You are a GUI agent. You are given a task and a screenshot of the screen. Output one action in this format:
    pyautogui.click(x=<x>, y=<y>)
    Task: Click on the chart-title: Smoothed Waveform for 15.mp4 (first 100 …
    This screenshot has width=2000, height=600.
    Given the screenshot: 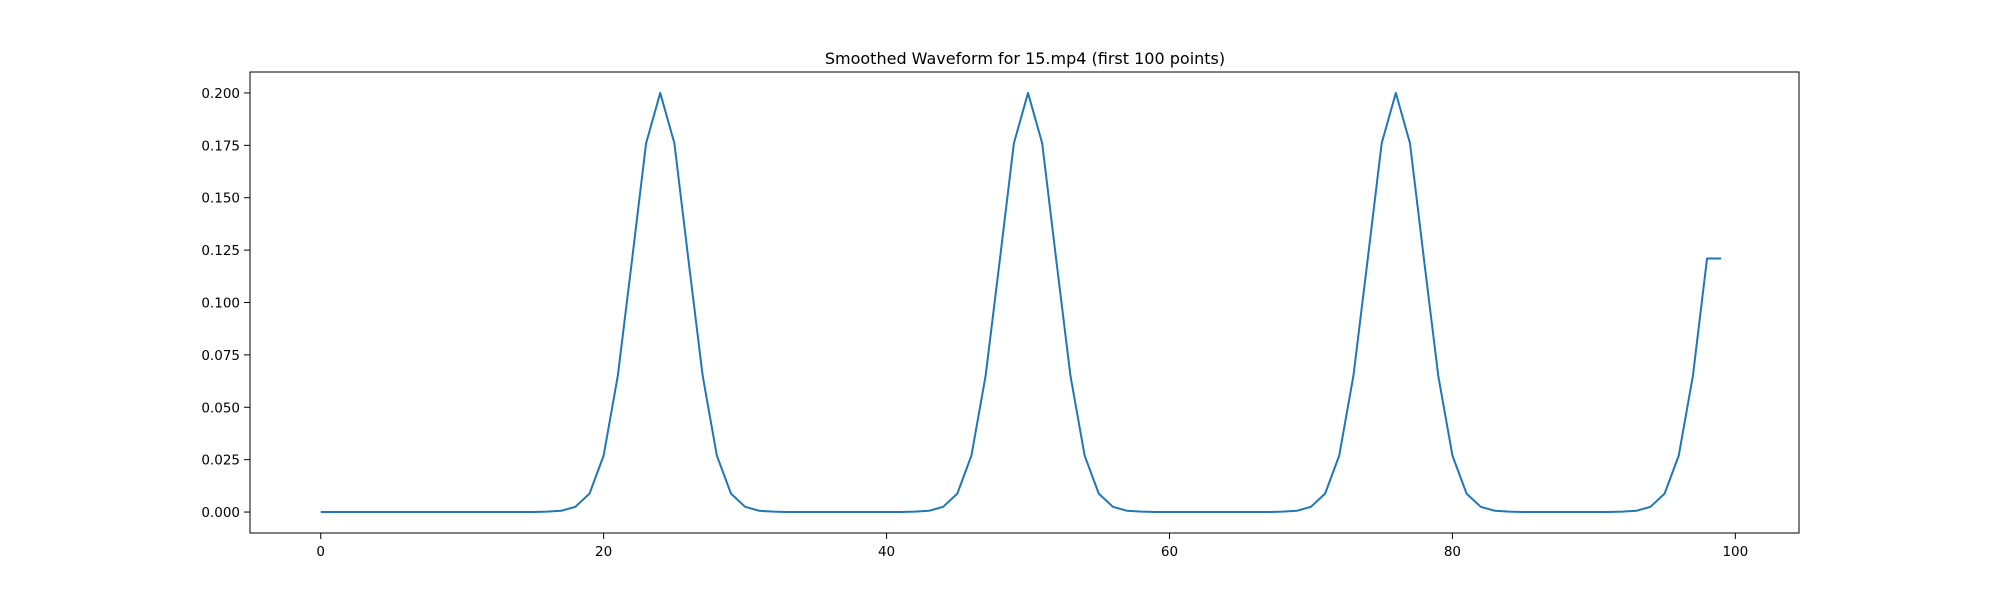 What is the action you would take?
    pyautogui.click(x=1025, y=58)
    